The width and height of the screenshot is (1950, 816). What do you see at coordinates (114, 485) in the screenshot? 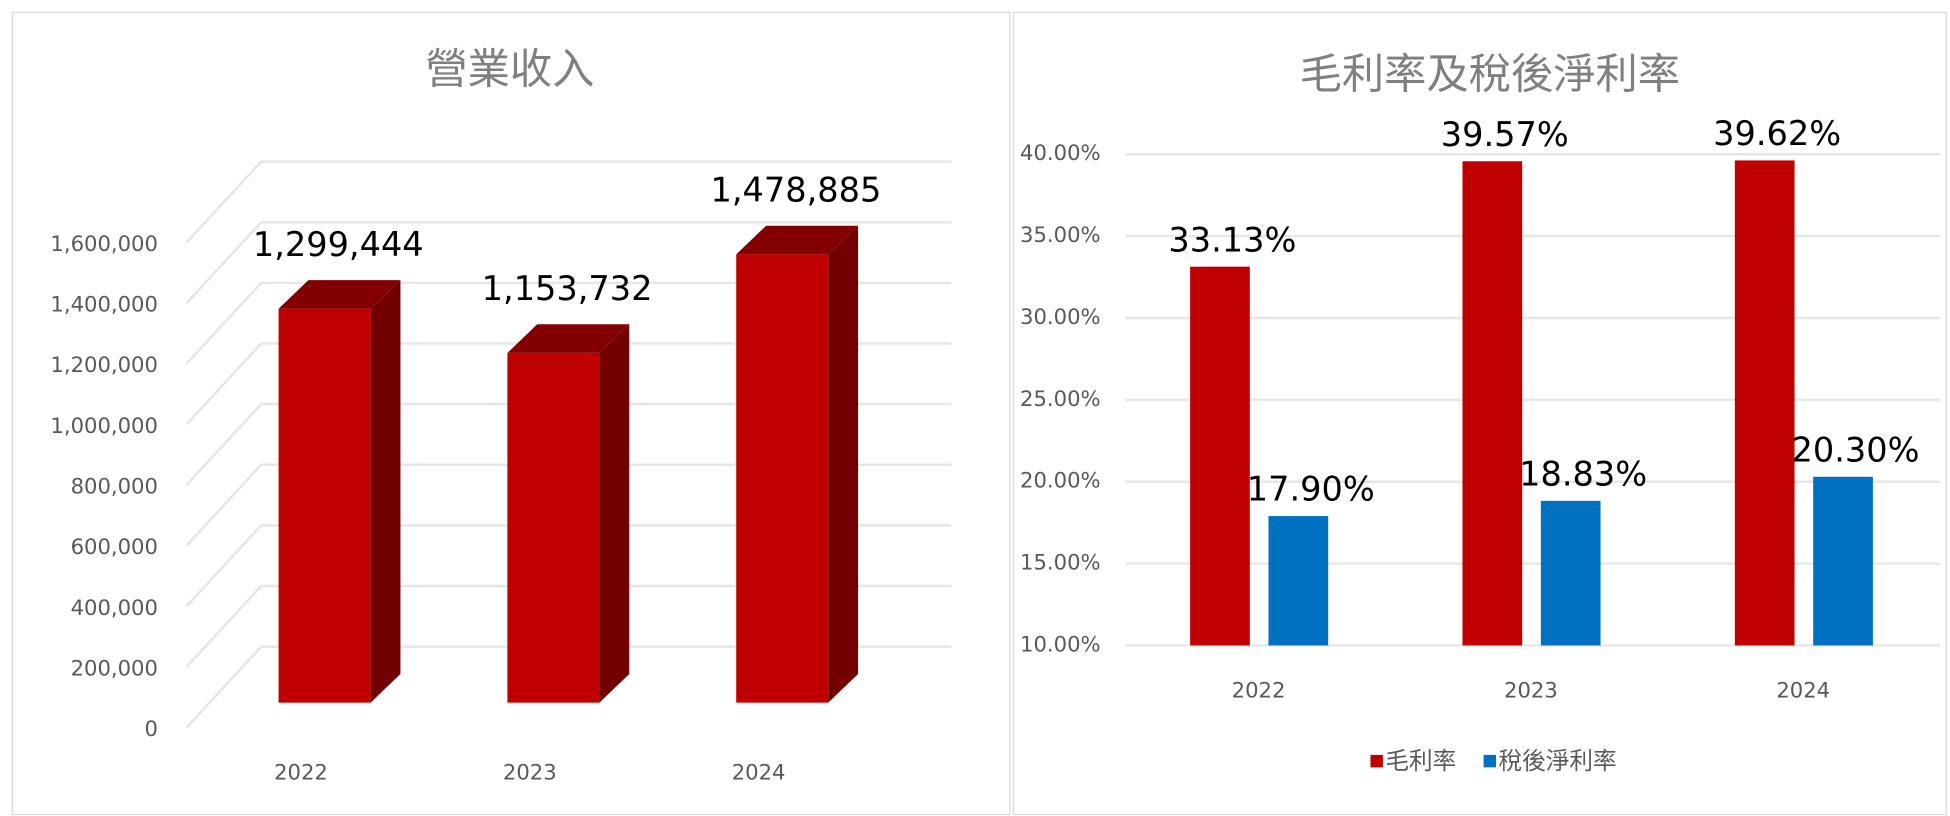
I see `y-tick-label: 800,000` at bounding box center [114, 485].